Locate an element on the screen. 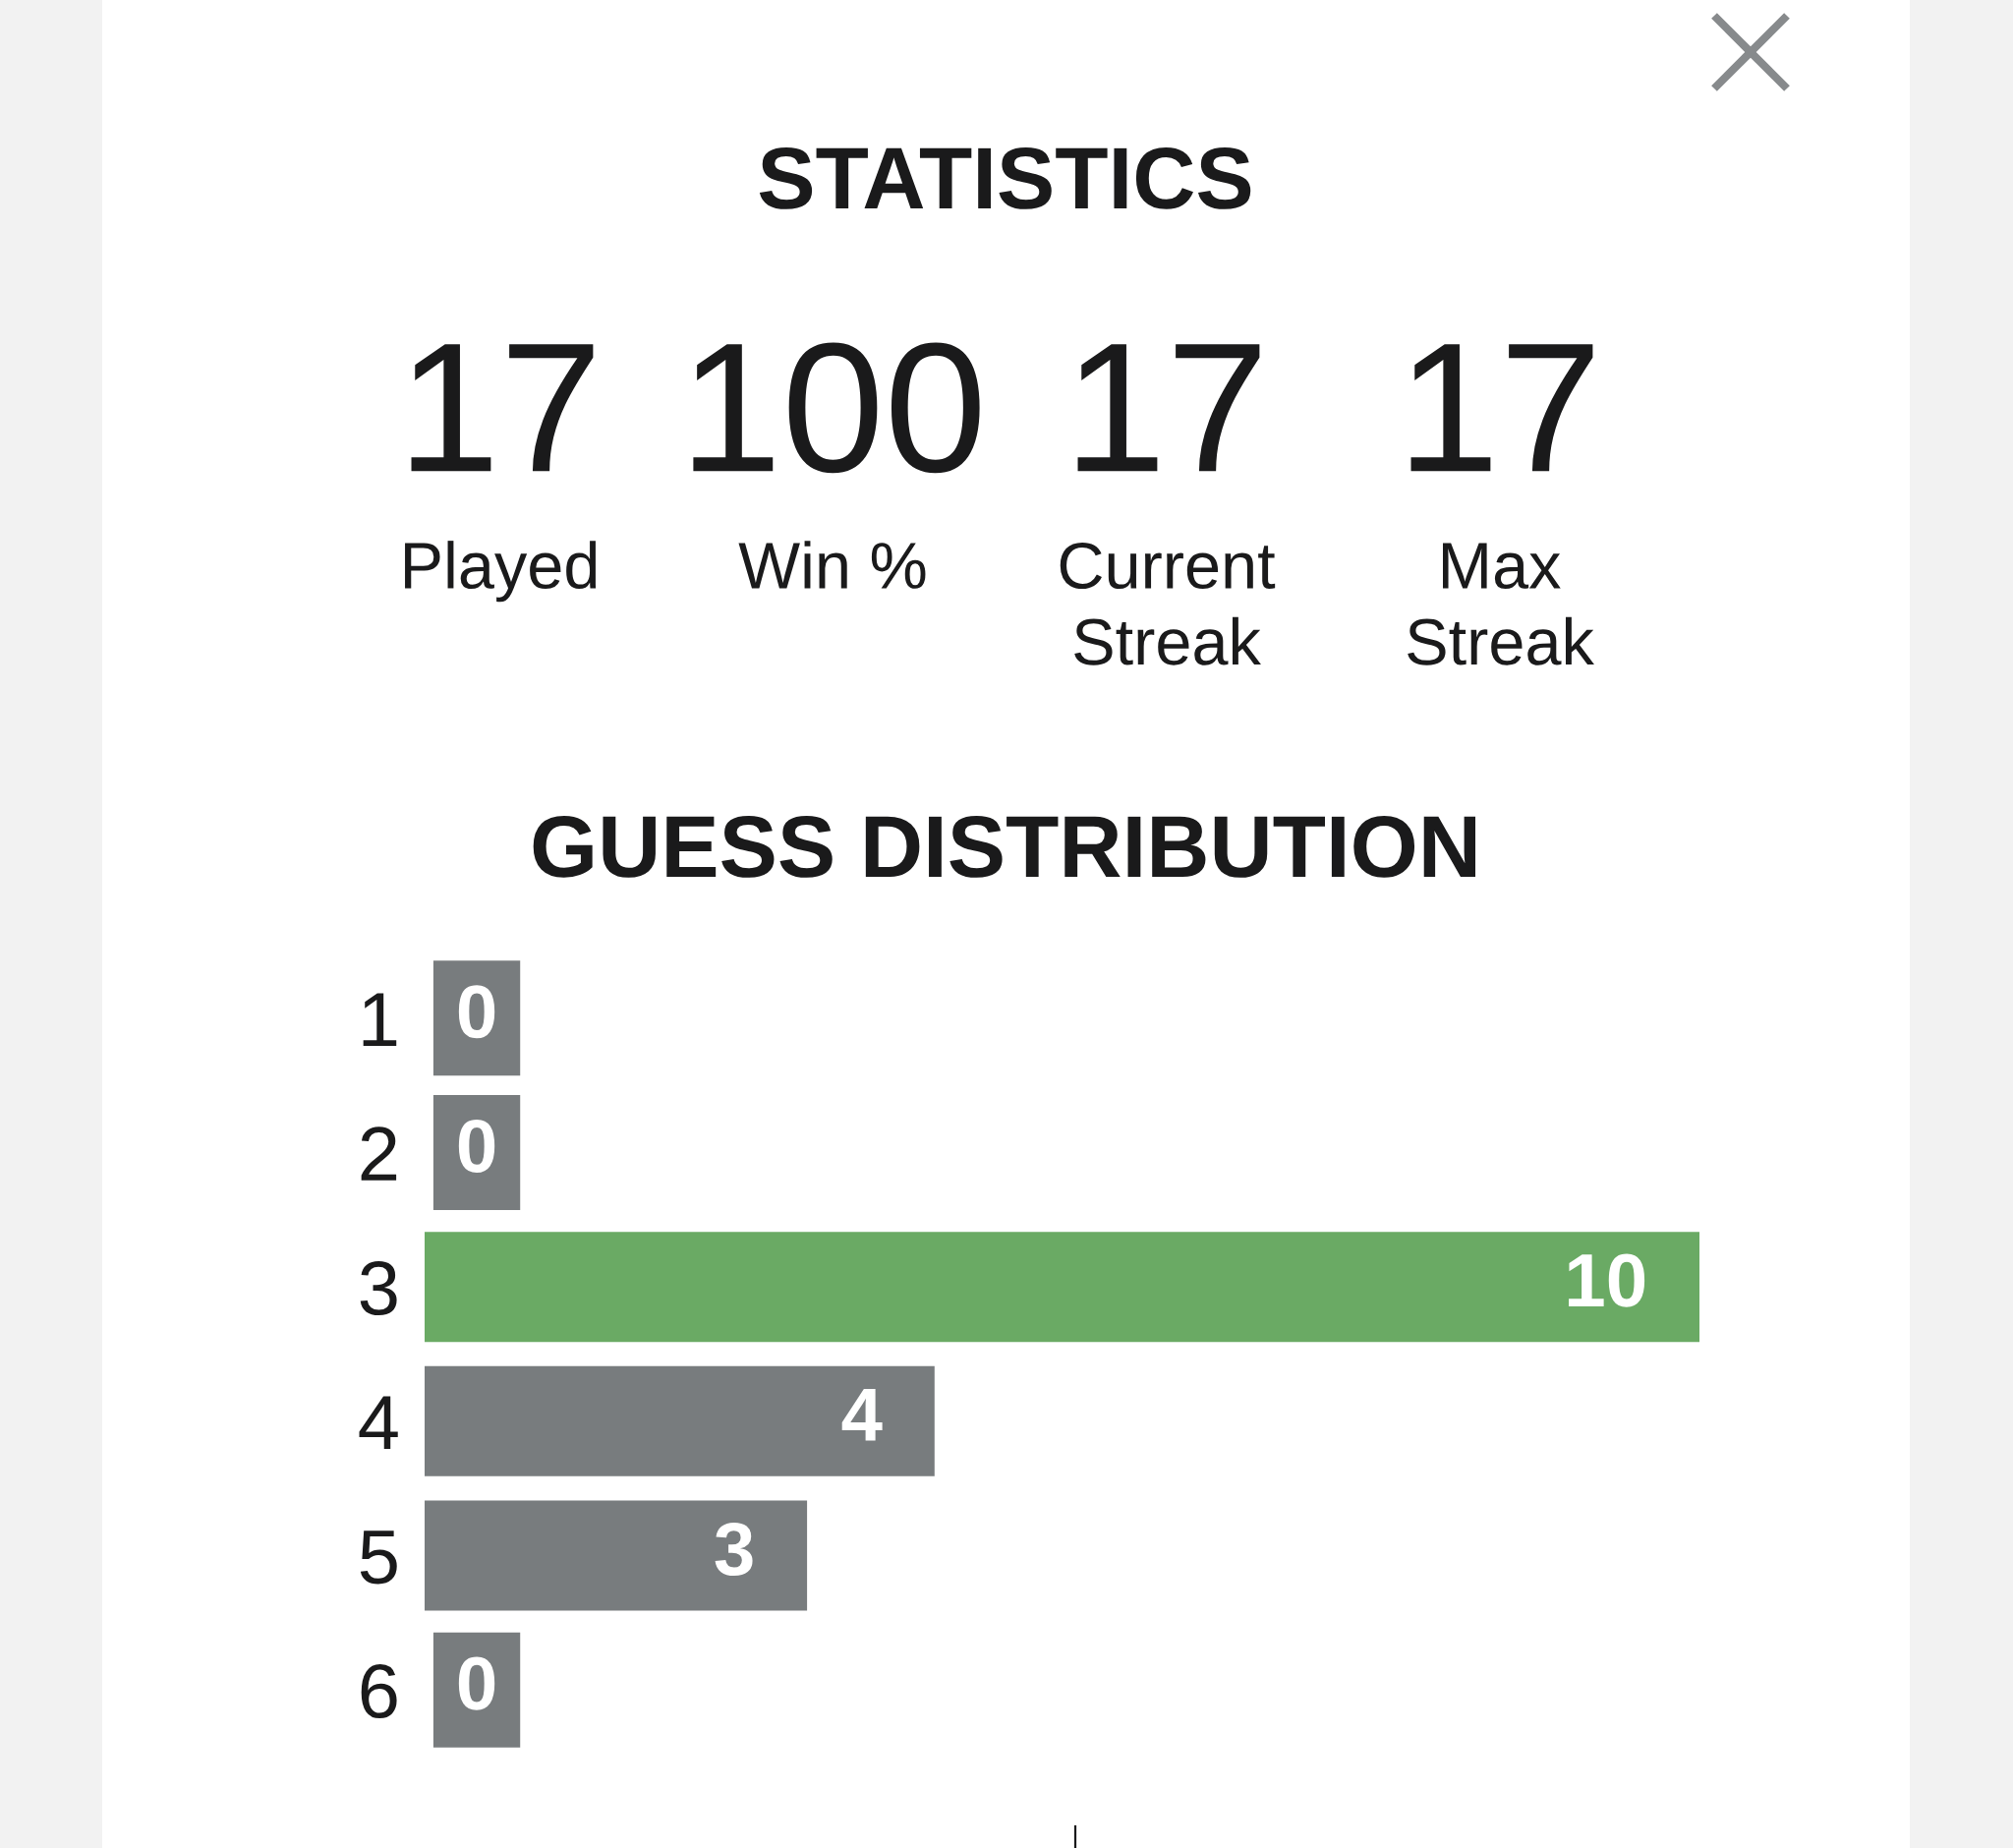 The width and height of the screenshot is (2013, 1848). data-label: 3 is located at coordinates (734, 1549).